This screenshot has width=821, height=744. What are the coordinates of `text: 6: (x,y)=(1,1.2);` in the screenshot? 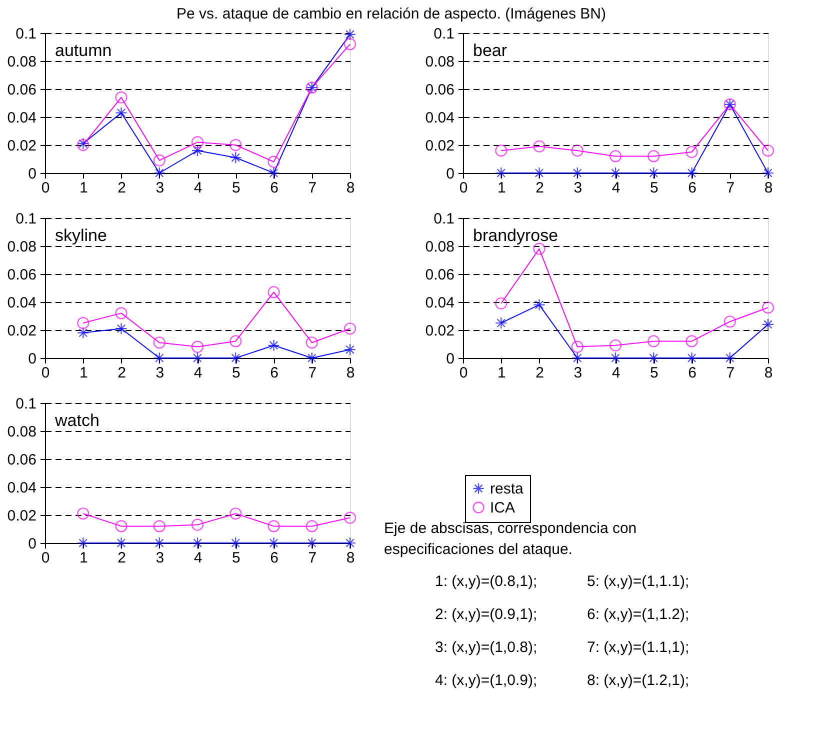 It's located at (638, 614).